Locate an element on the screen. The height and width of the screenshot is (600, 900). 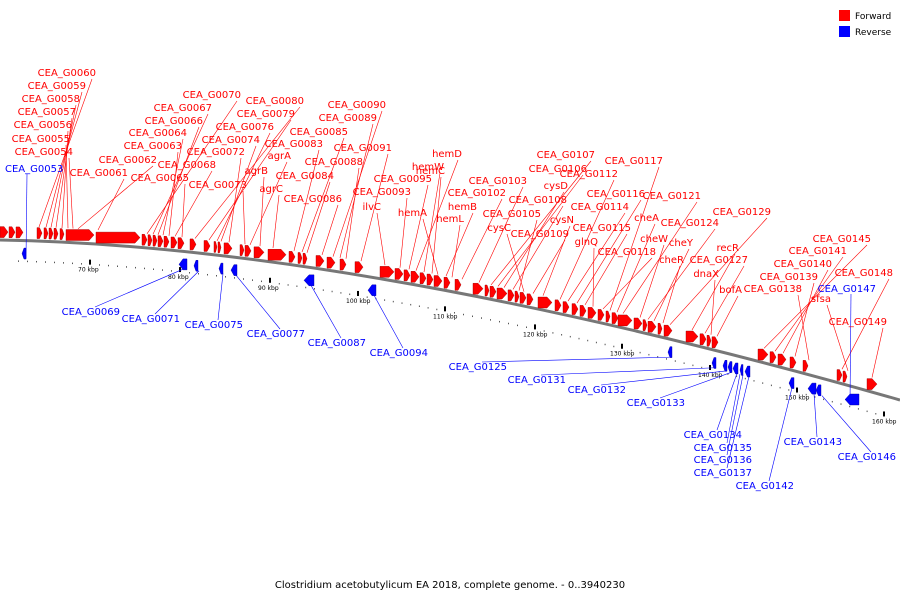
reverse-gene-label: CEA_G0142 is located at coordinates (765, 486).